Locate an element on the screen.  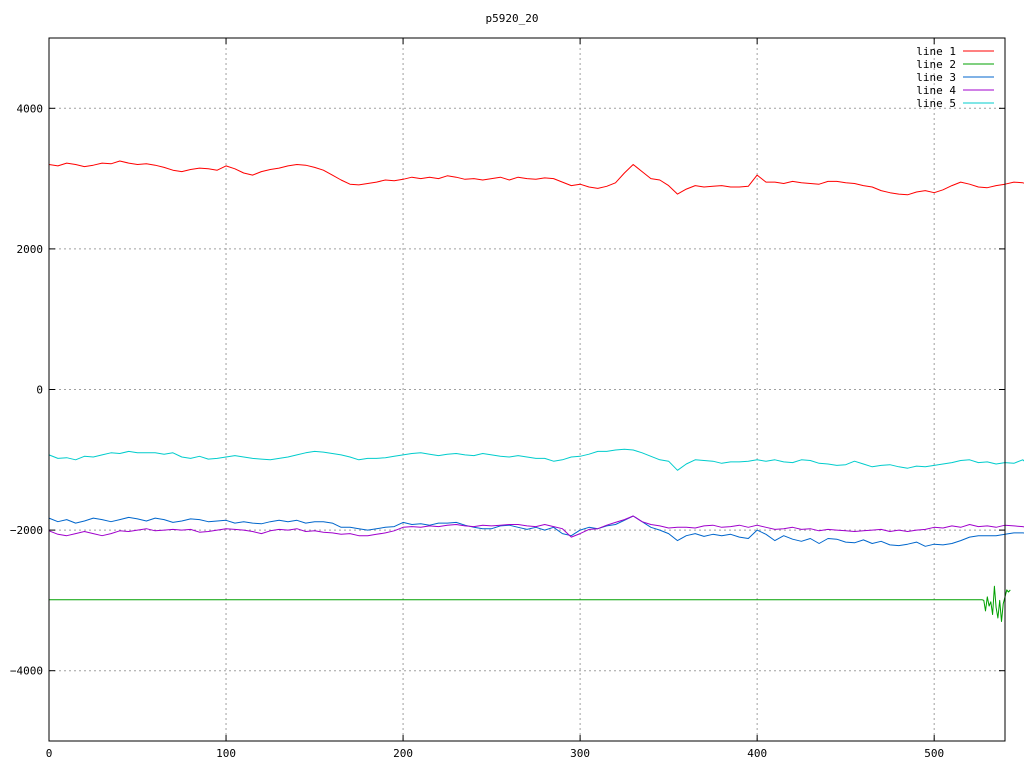
x-tick-label: 100 is located at coordinates (226, 753).